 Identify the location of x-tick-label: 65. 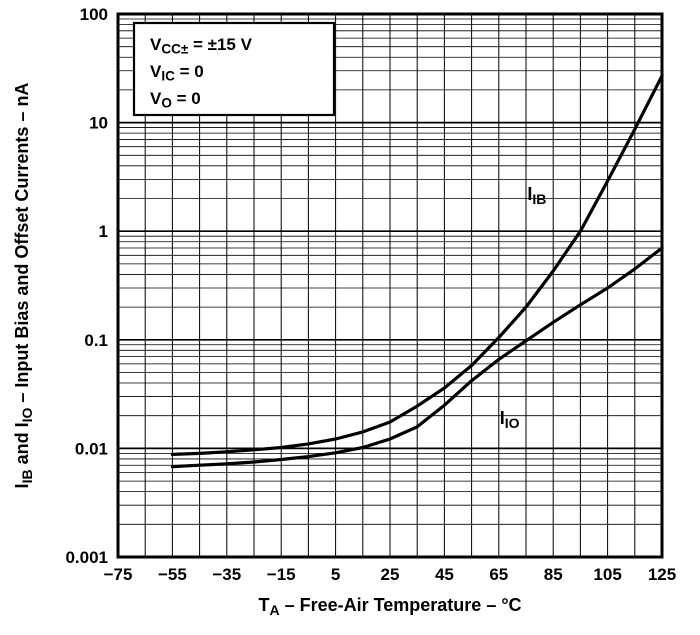
(498, 574).